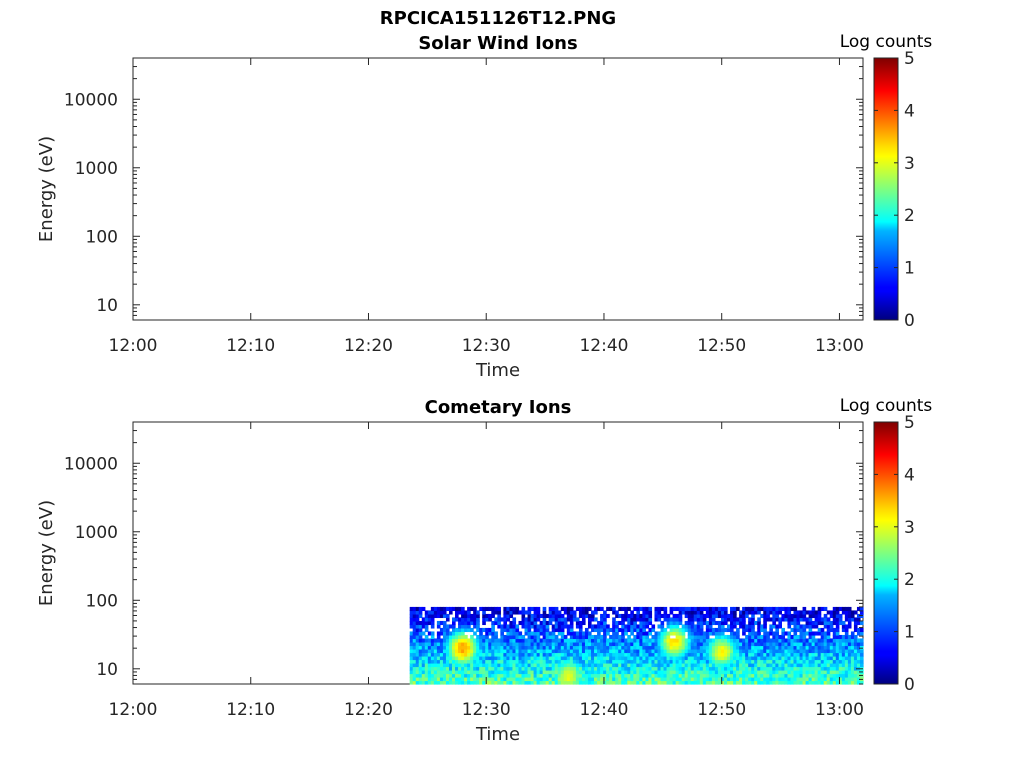 This screenshot has width=1024, height=768. I want to click on x-tick-label: 12:20, so click(368, 346).